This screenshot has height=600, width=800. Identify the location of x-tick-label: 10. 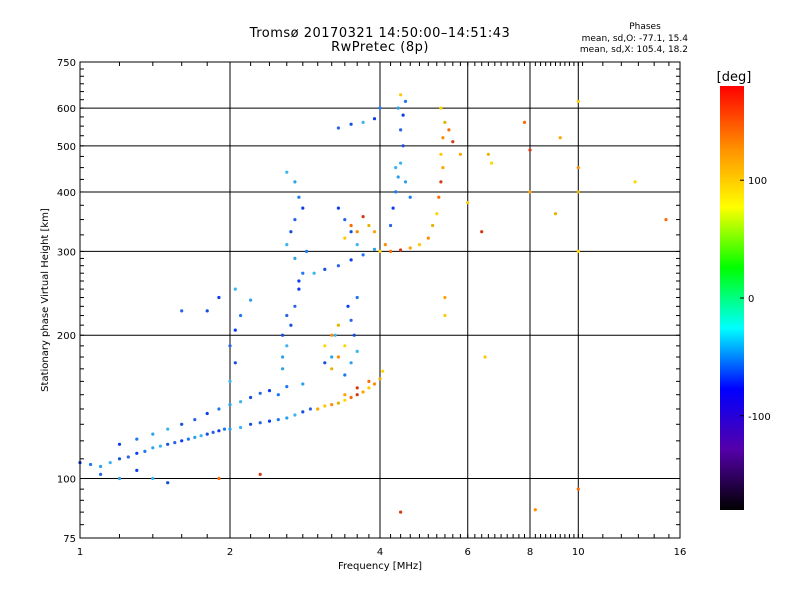
(578, 552).